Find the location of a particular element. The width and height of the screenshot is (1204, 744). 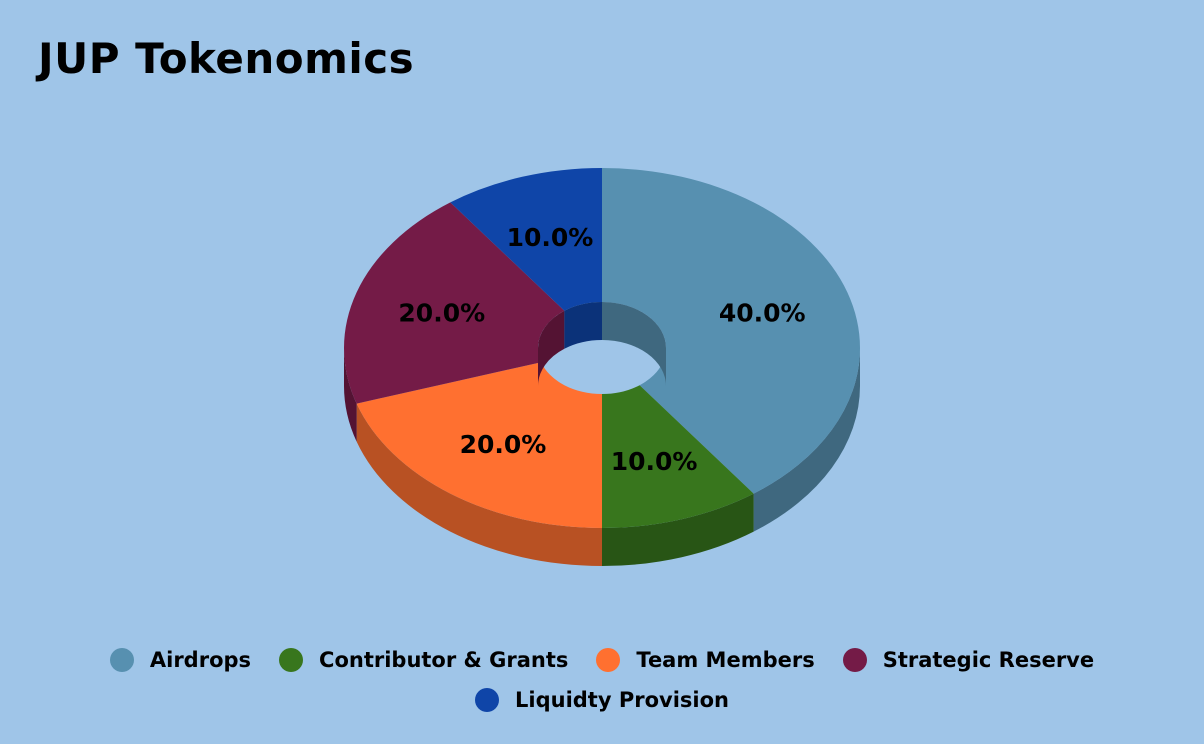

legend-item-team-members: Team Members is located at coordinates (705, 660).